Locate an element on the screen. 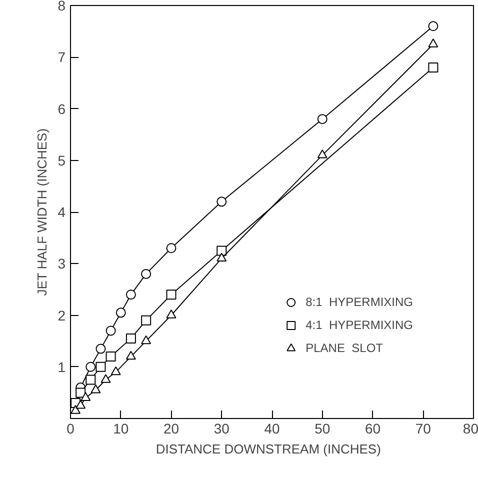 The image size is (478, 478). x-tick-label: 30 is located at coordinates (222, 428).